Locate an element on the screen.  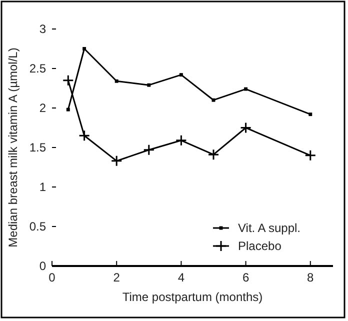
y-tick-label: 0.5 is located at coordinates (37, 226).